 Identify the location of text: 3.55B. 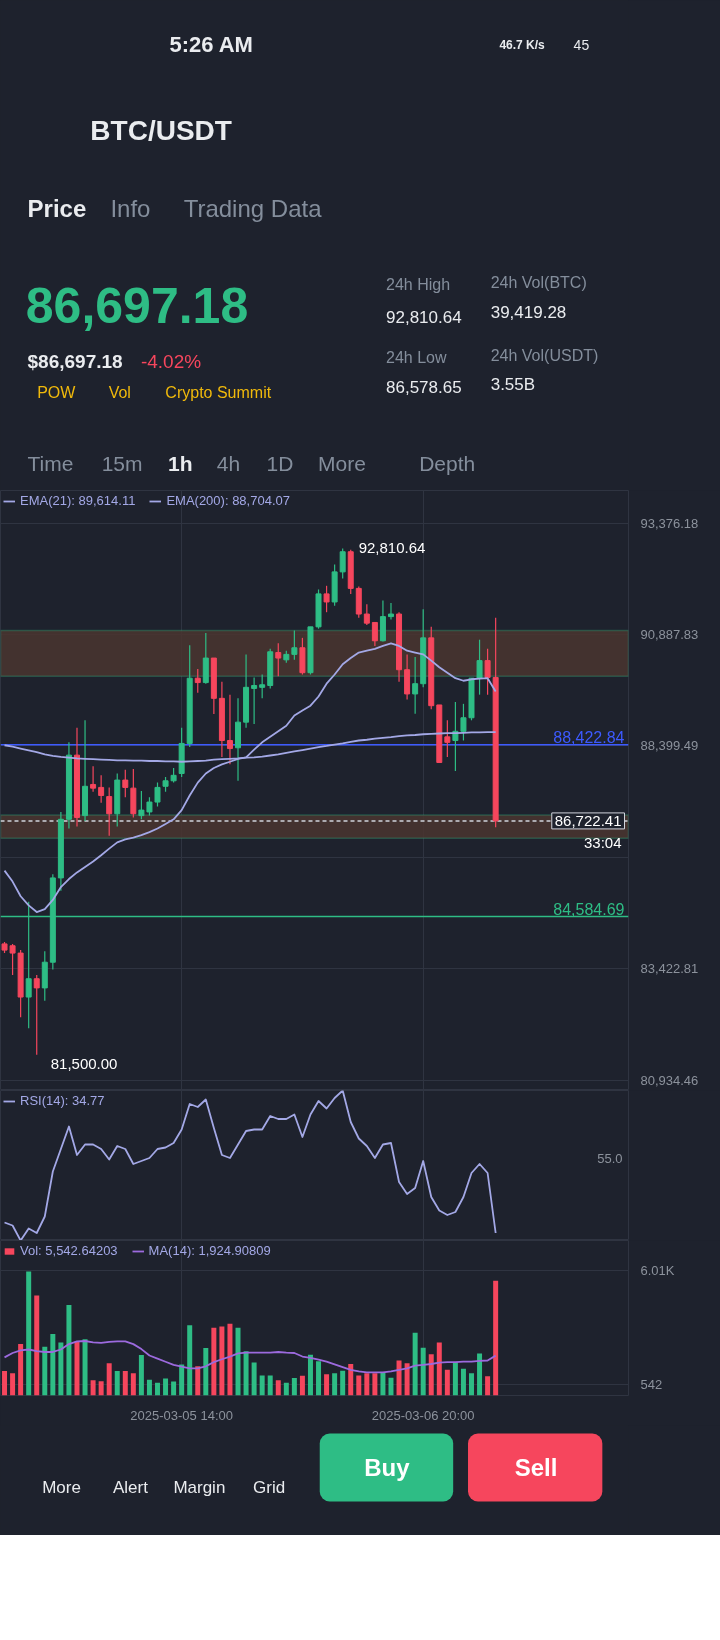
(513, 384).